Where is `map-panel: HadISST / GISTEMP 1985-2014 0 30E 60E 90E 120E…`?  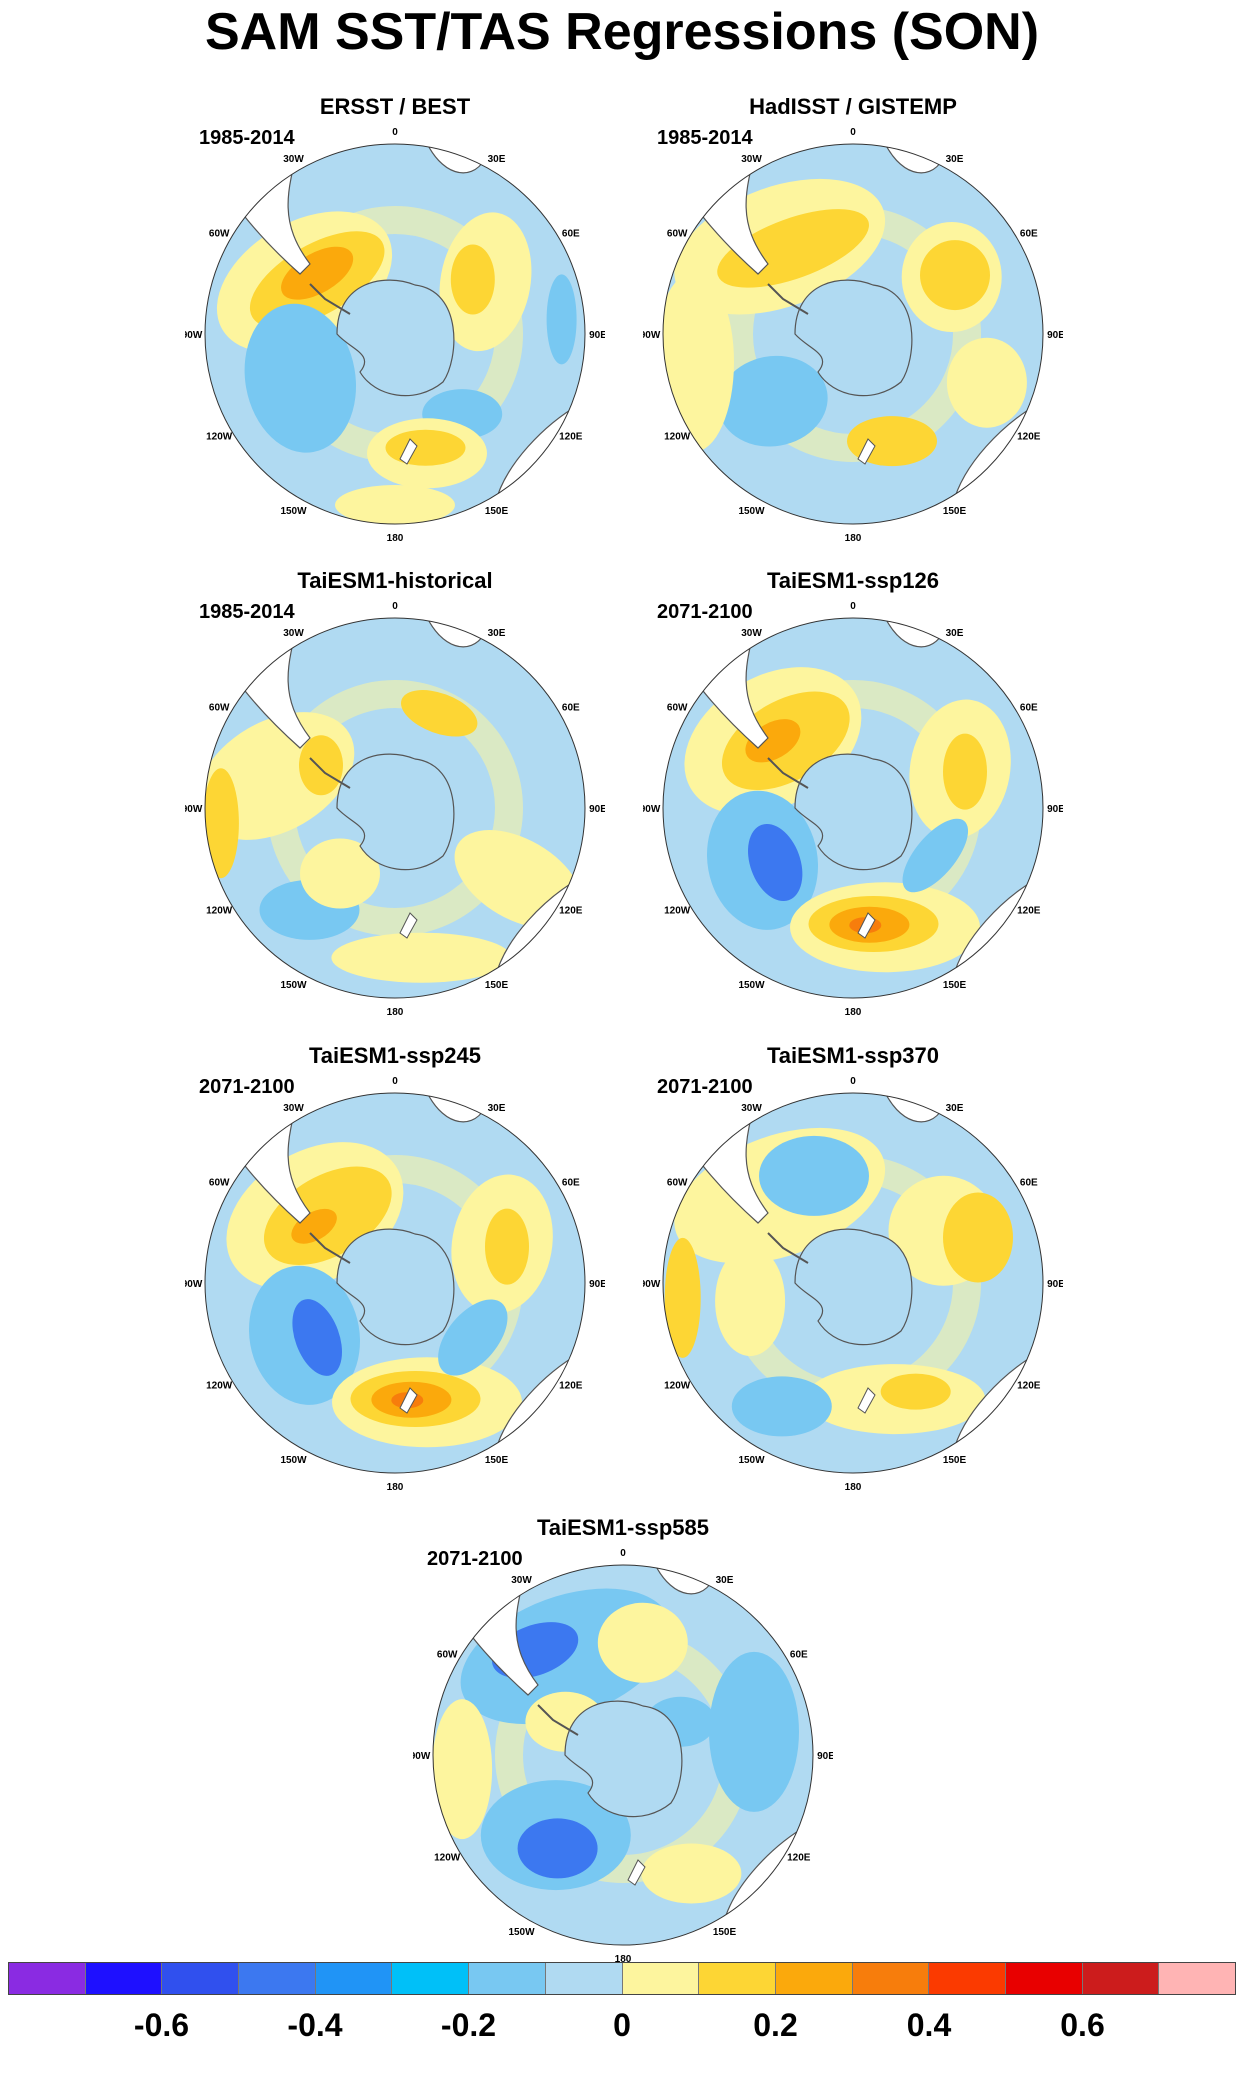 map-panel: HadISST / GISTEMP 1985-2014 0 30E 60E 90E 120E… is located at coordinates (853, 324).